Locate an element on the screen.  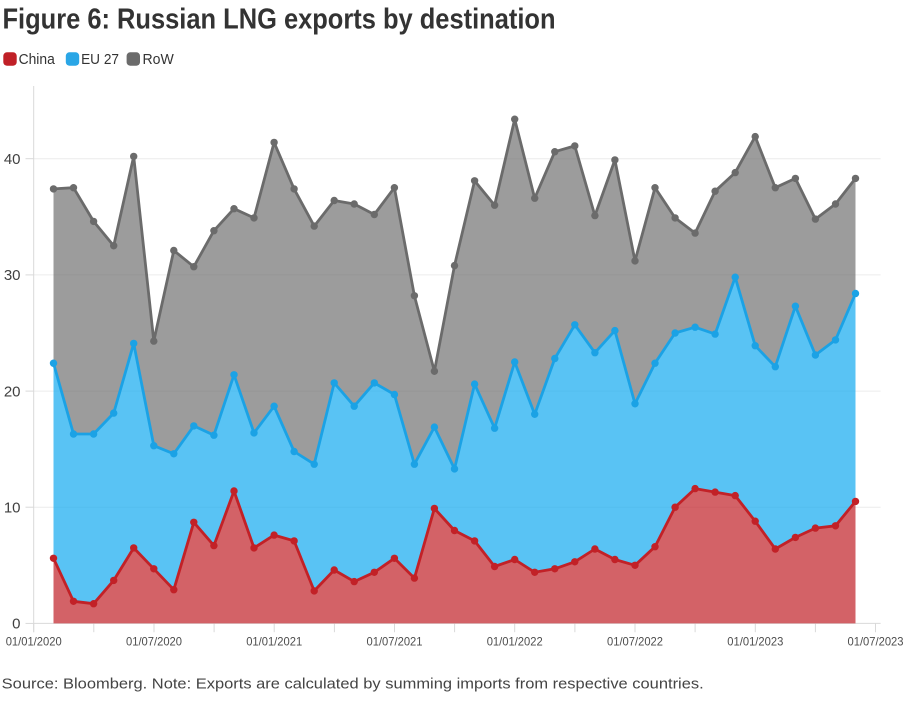
svg-text: 01/01/2023 is located at coordinates (755, 642).